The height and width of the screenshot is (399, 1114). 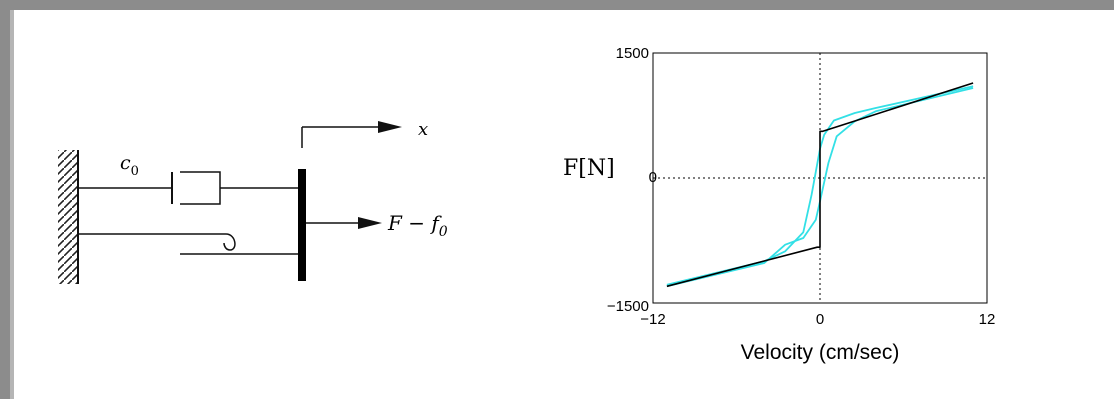 What do you see at coordinates (417, 225) in the screenshot?
I see `force-label: F − f0` at bounding box center [417, 225].